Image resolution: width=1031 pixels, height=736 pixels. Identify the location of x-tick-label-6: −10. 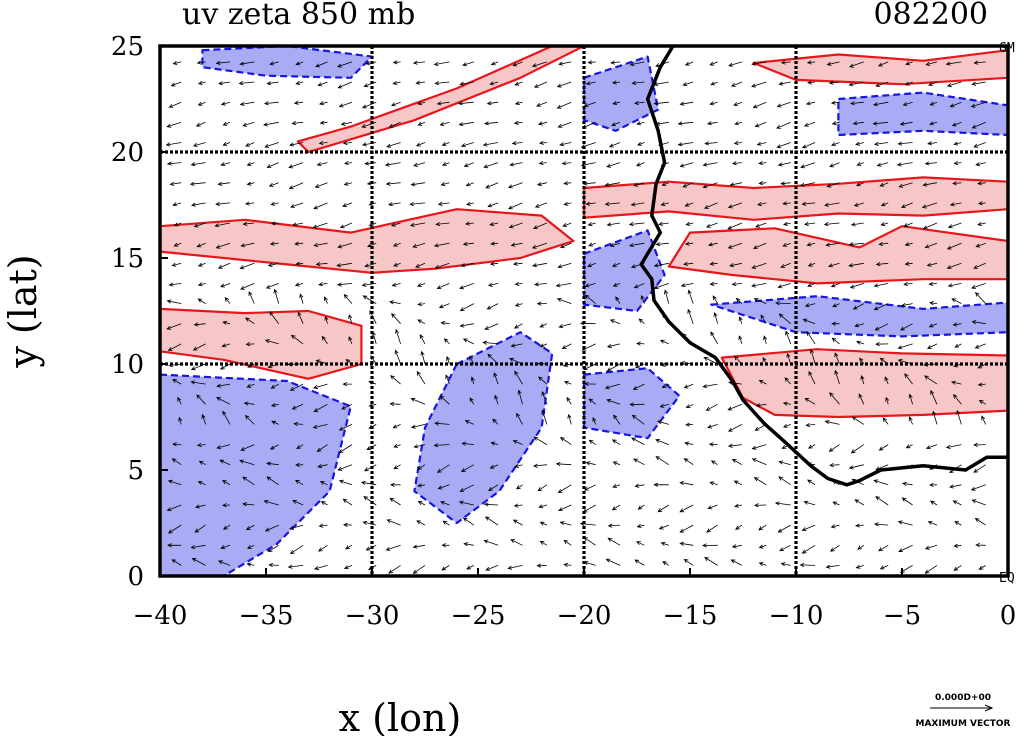
(796, 616).